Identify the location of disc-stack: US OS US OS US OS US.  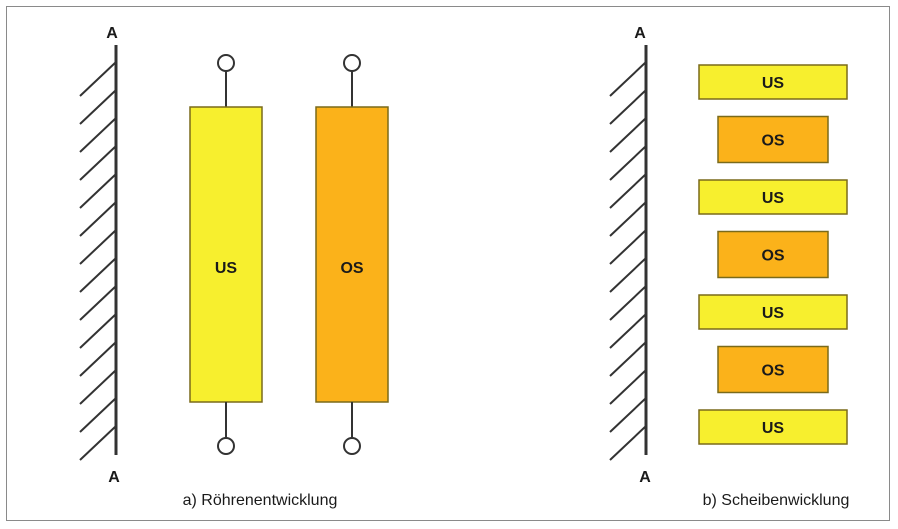
(773, 254).